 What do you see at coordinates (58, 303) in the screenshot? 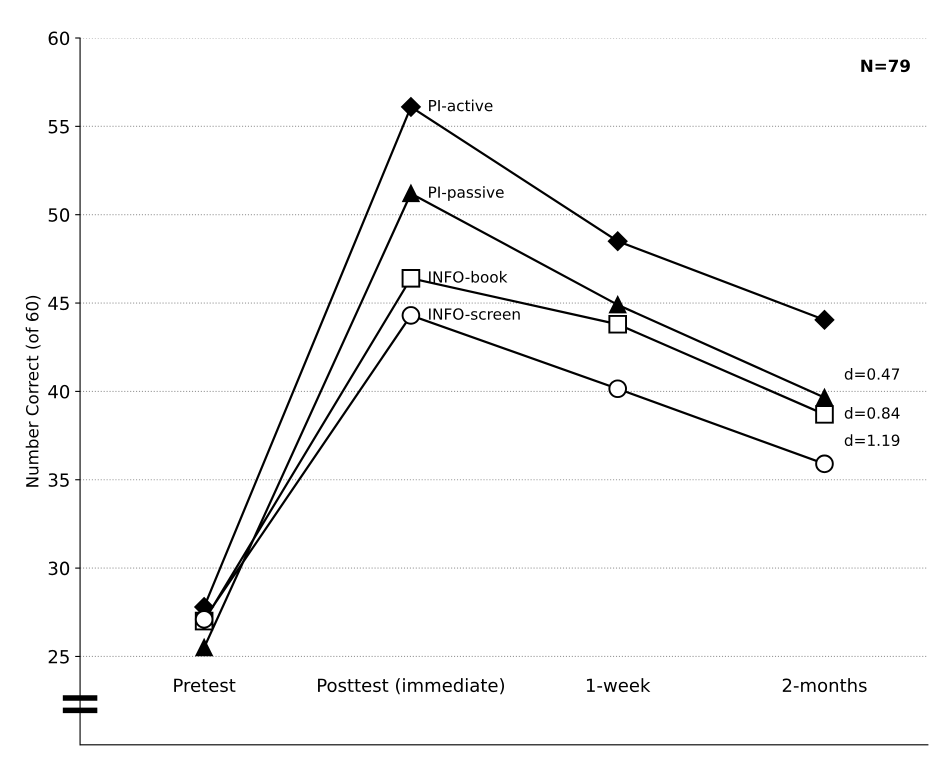
I see `y-tick-label: 45` at bounding box center [58, 303].